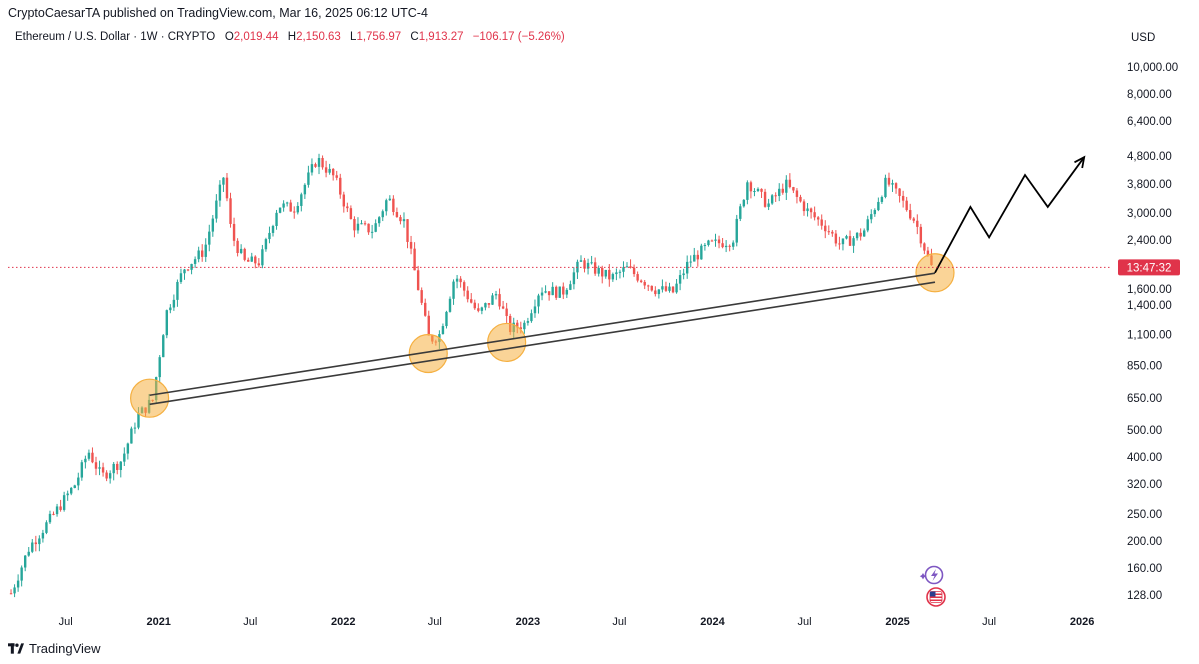  I want to click on flash-event-icon, so click(931, 575).